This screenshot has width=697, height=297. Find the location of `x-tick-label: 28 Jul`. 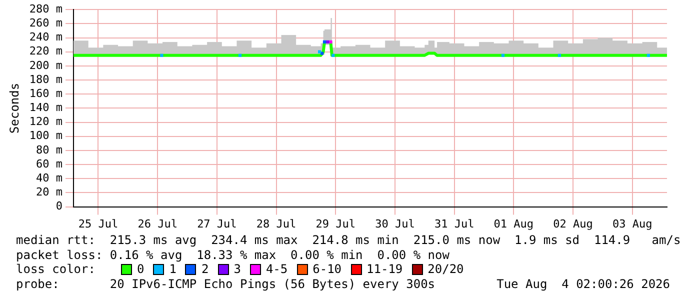

x-tick-label: 28 Jul is located at coordinates (276, 223).